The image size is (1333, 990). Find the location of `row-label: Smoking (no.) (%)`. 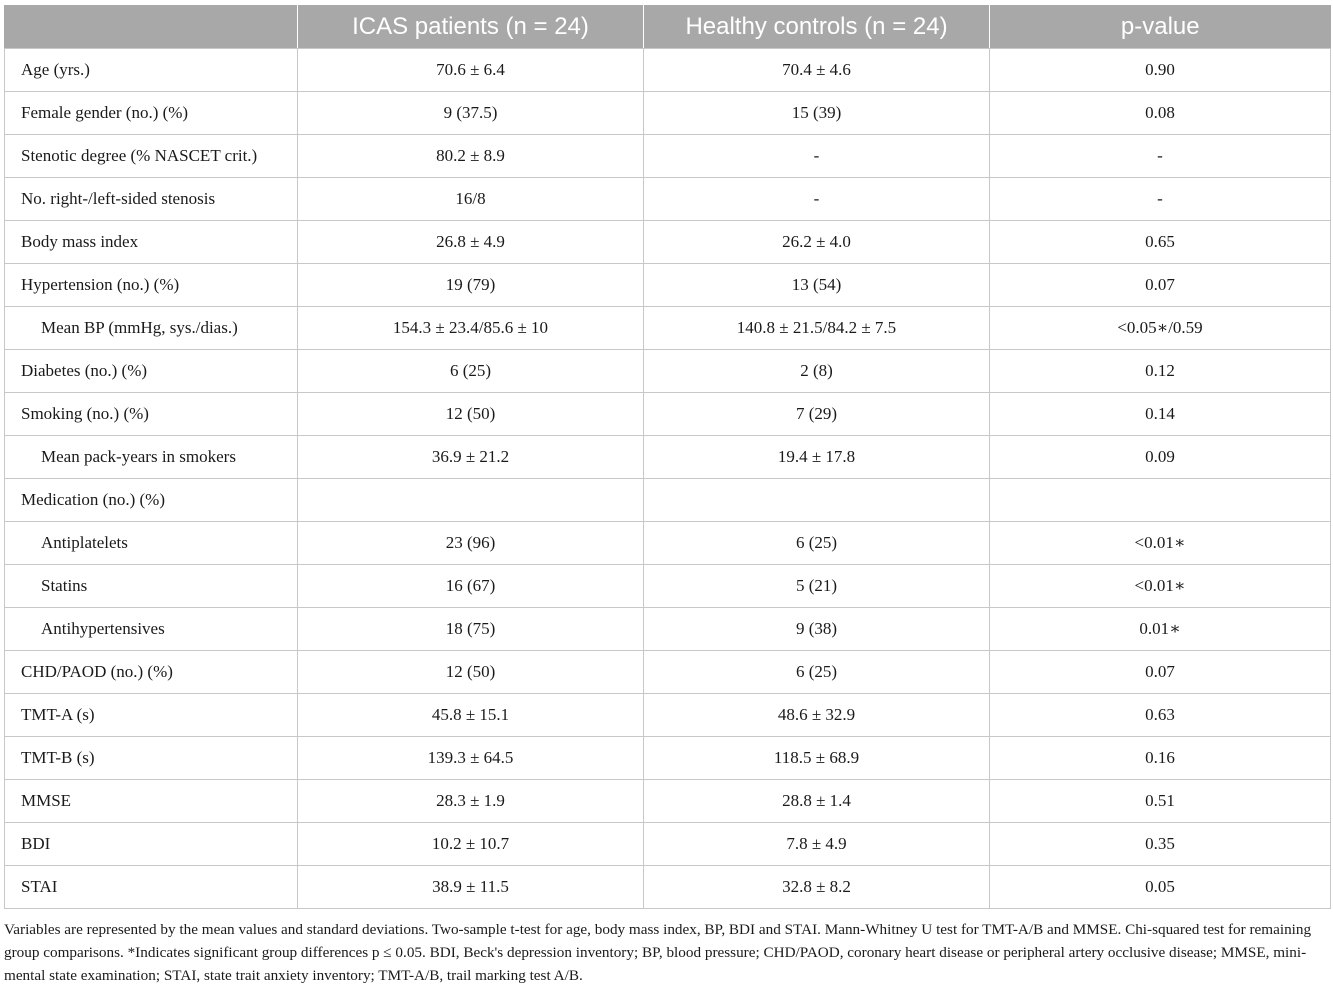

row-label: Smoking (no.) (%) is located at coordinates (151, 414).